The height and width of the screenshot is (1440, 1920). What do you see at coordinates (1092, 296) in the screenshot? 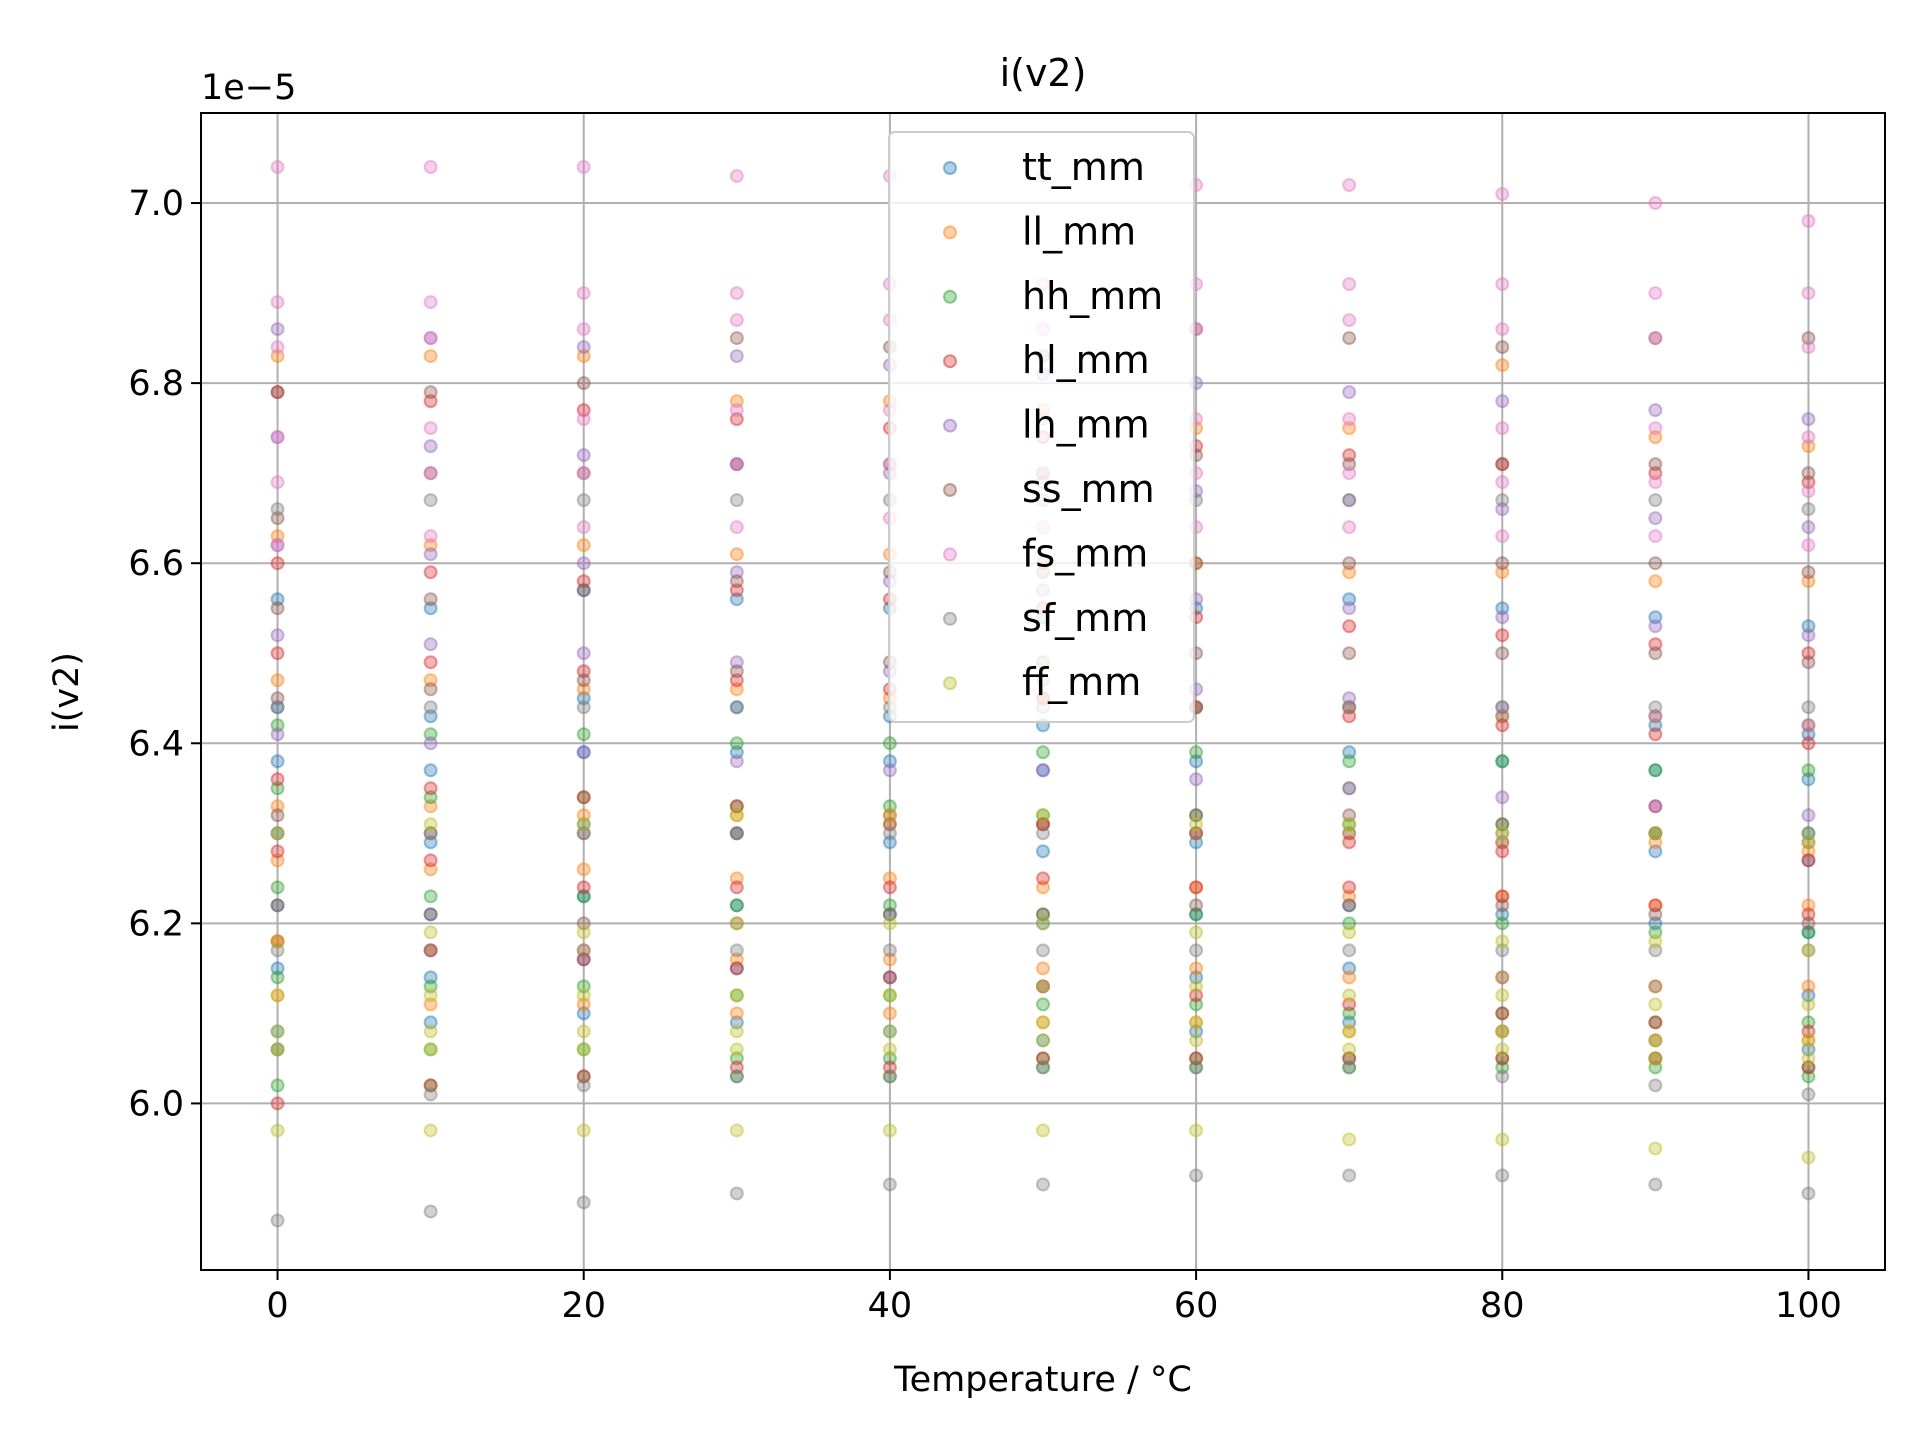
I see `legend-label: hh_mm` at bounding box center [1092, 296].